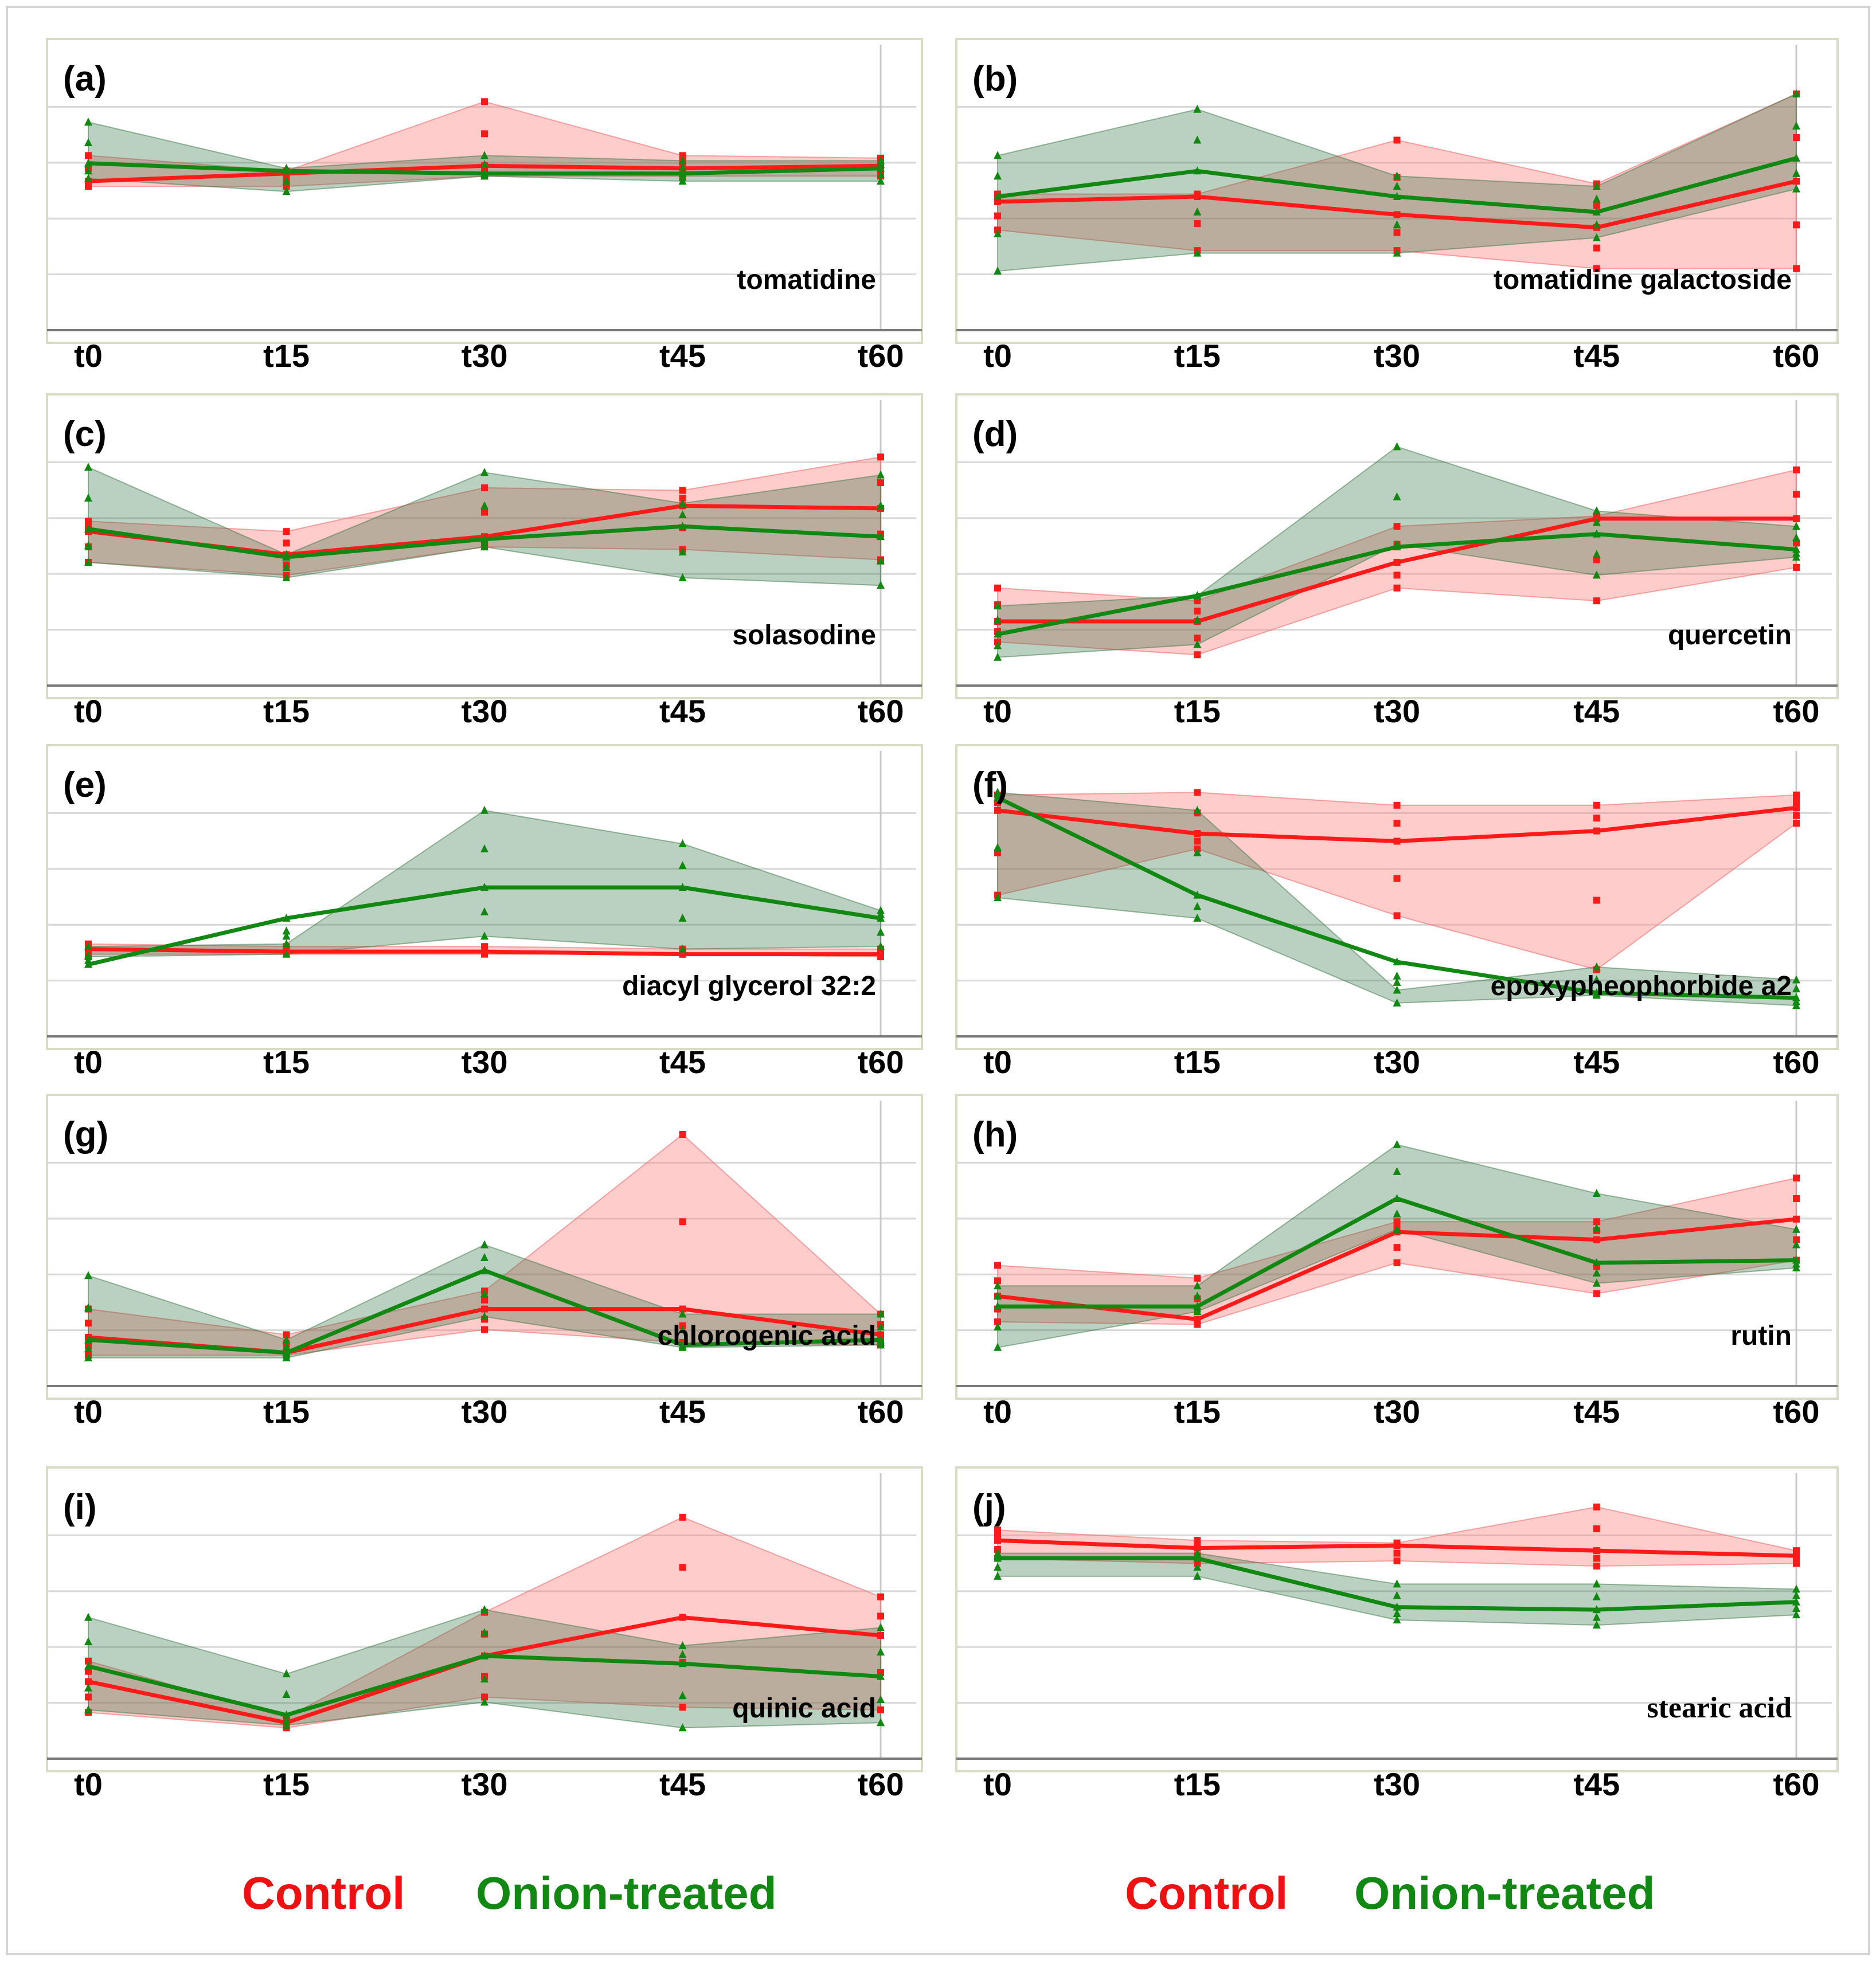 The height and width of the screenshot is (1961, 1876). What do you see at coordinates (80, 1507) in the screenshot?
I see `panel-letter: (i)` at bounding box center [80, 1507].